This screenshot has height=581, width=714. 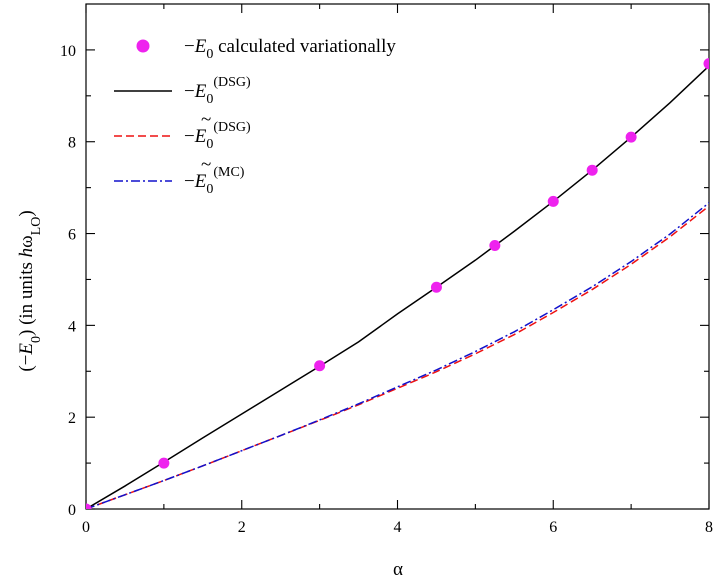 What do you see at coordinates (304, 46) in the screenshot?
I see `legend-suffix: calculated variationally` at bounding box center [304, 46].